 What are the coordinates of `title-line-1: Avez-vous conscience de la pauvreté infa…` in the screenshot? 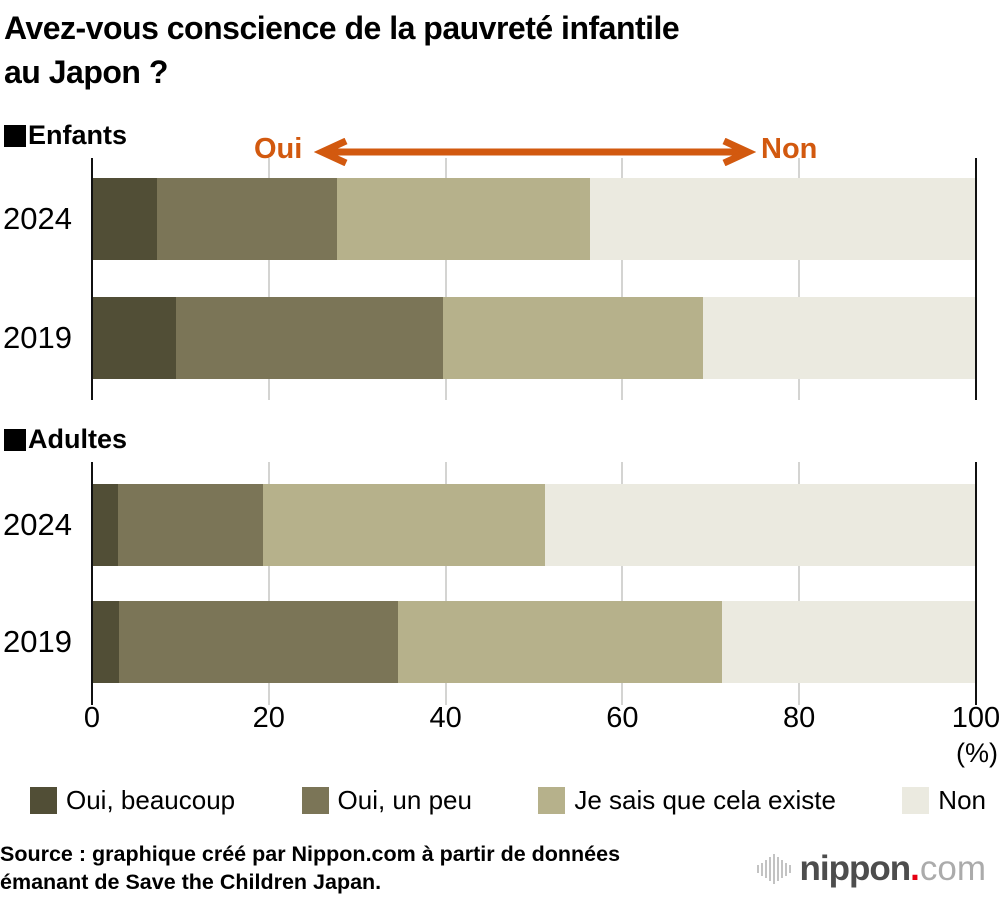 It's located at (342, 28).